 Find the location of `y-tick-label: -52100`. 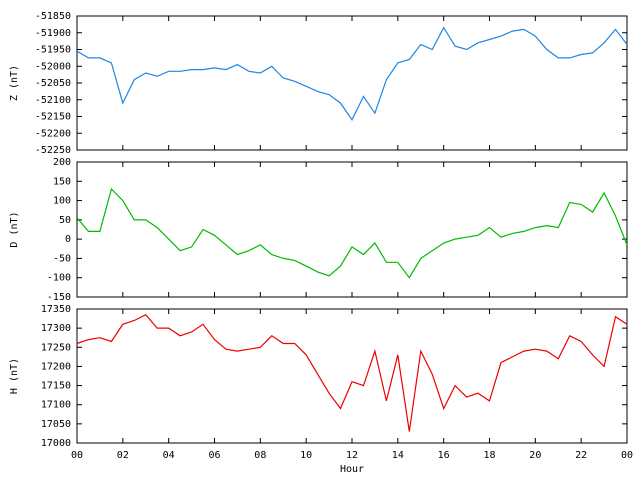

y-tick-label: -52100 is located at coordinates (53, 100).